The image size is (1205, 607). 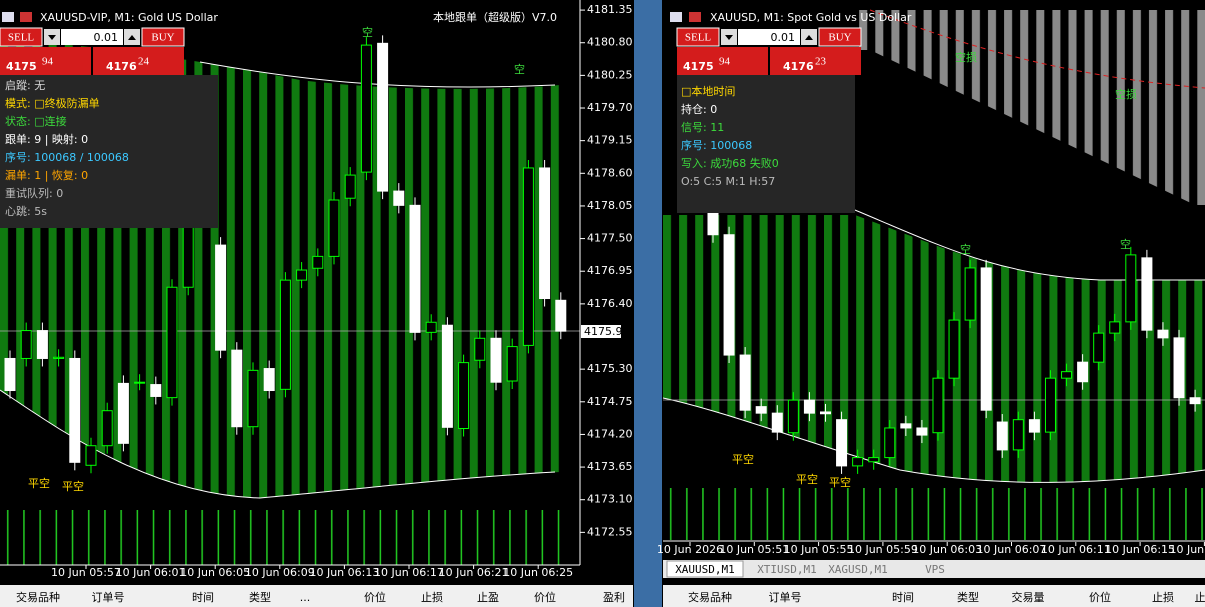 What do you see at coordinates (610, 531) in the screenshot?
I see `price-label: 4172.55` at bounding box center [610, 531].